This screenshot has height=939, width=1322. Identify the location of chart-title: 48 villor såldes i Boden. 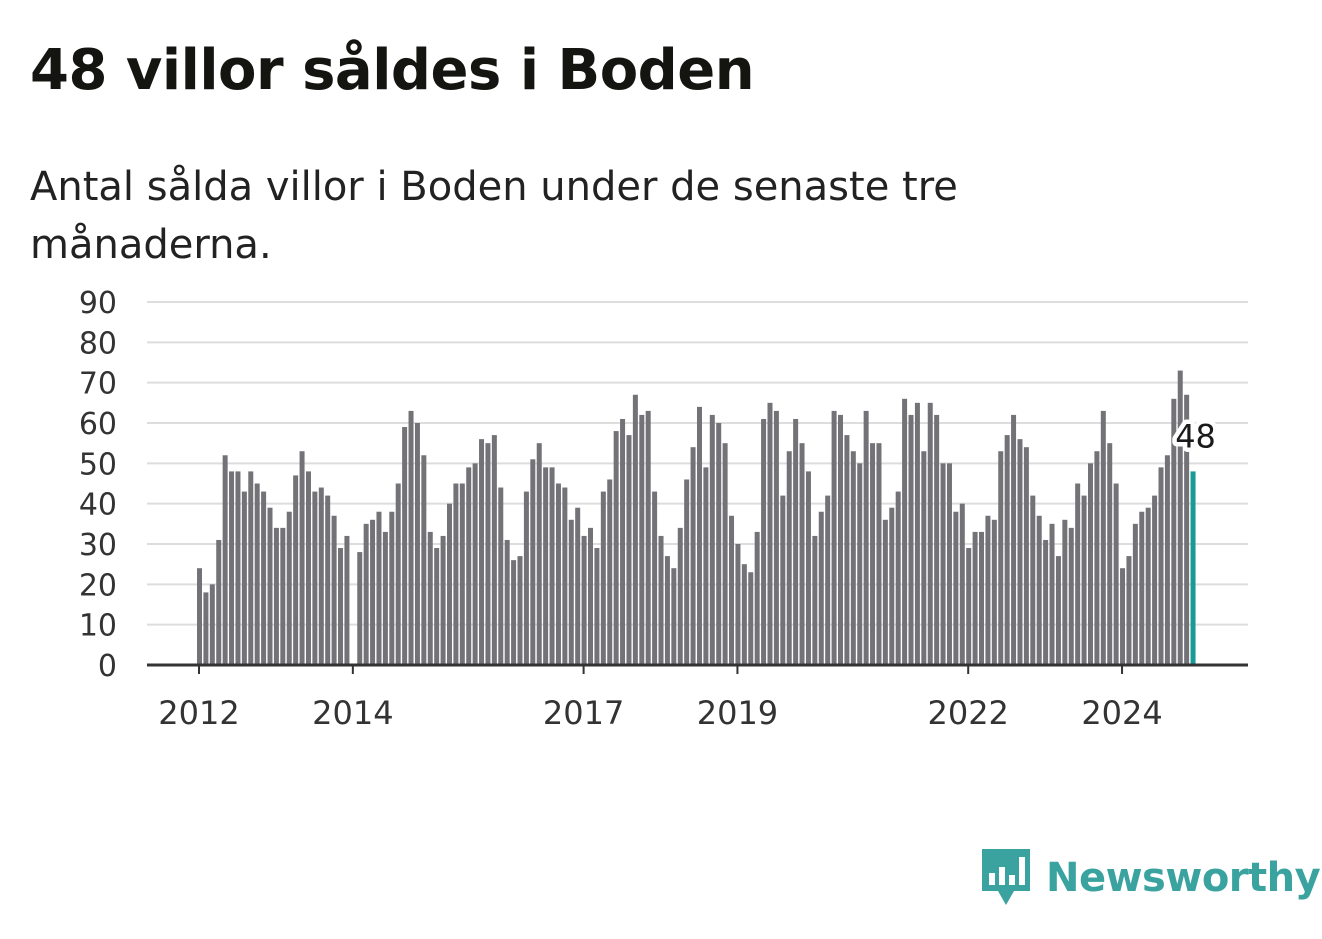
(392, 70).